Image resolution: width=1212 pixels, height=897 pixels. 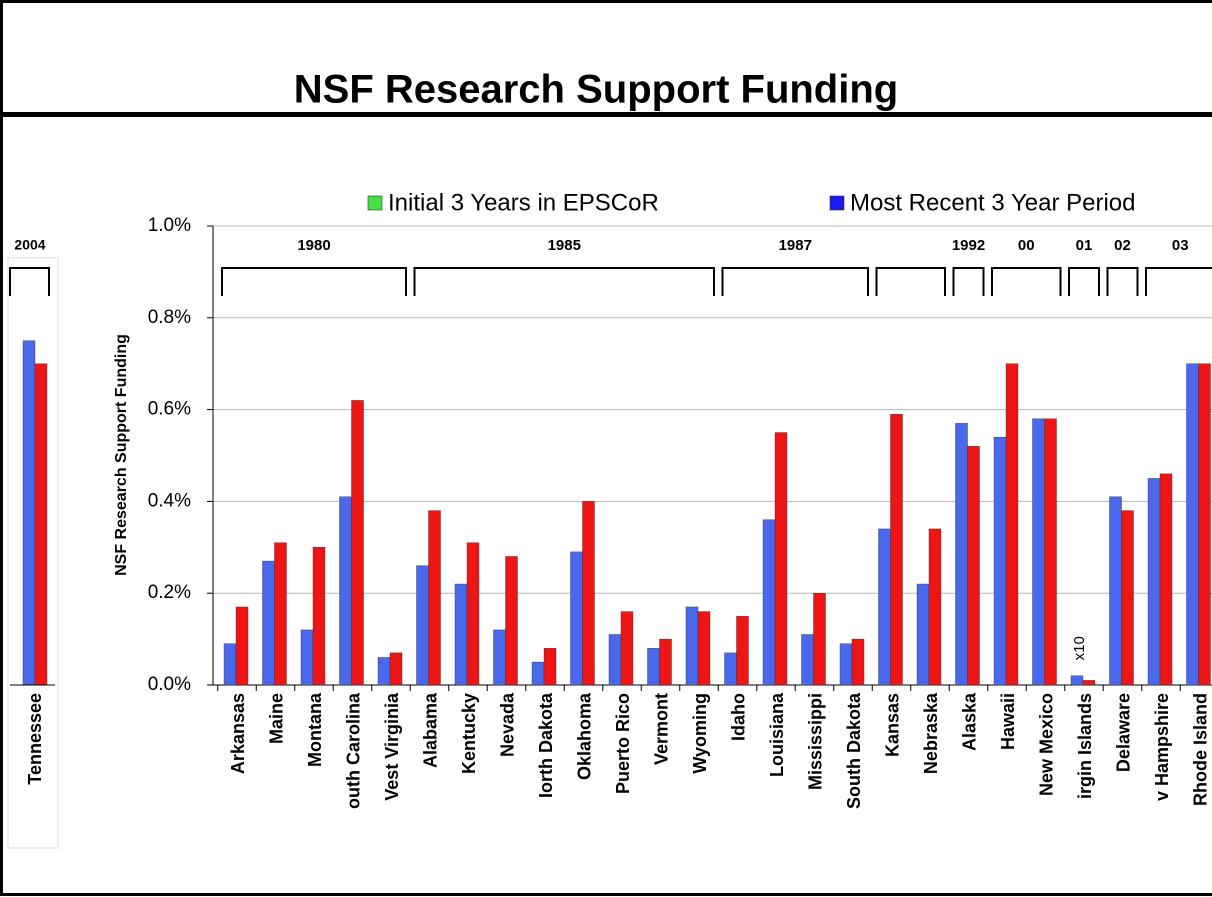 What do you see at coordinates (313, 245) in the screenshot?
I see `group-label: 1980` at bounding box center [313, 245].